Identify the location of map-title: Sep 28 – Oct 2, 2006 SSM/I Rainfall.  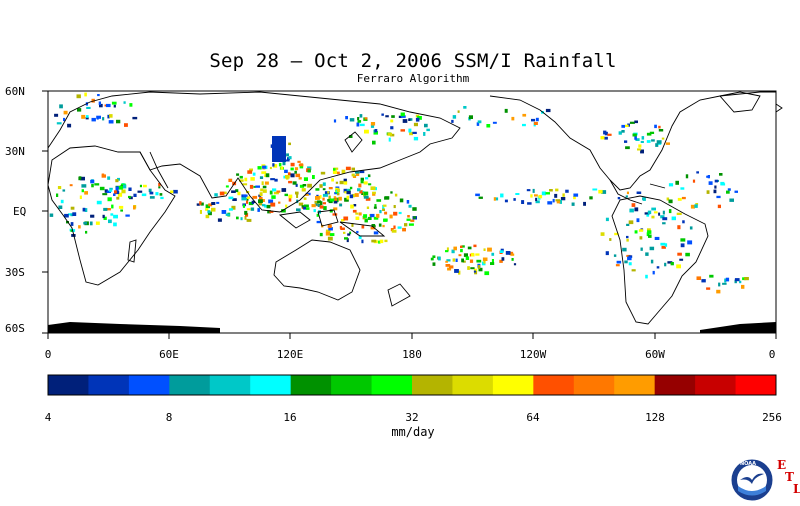
(413, 61).